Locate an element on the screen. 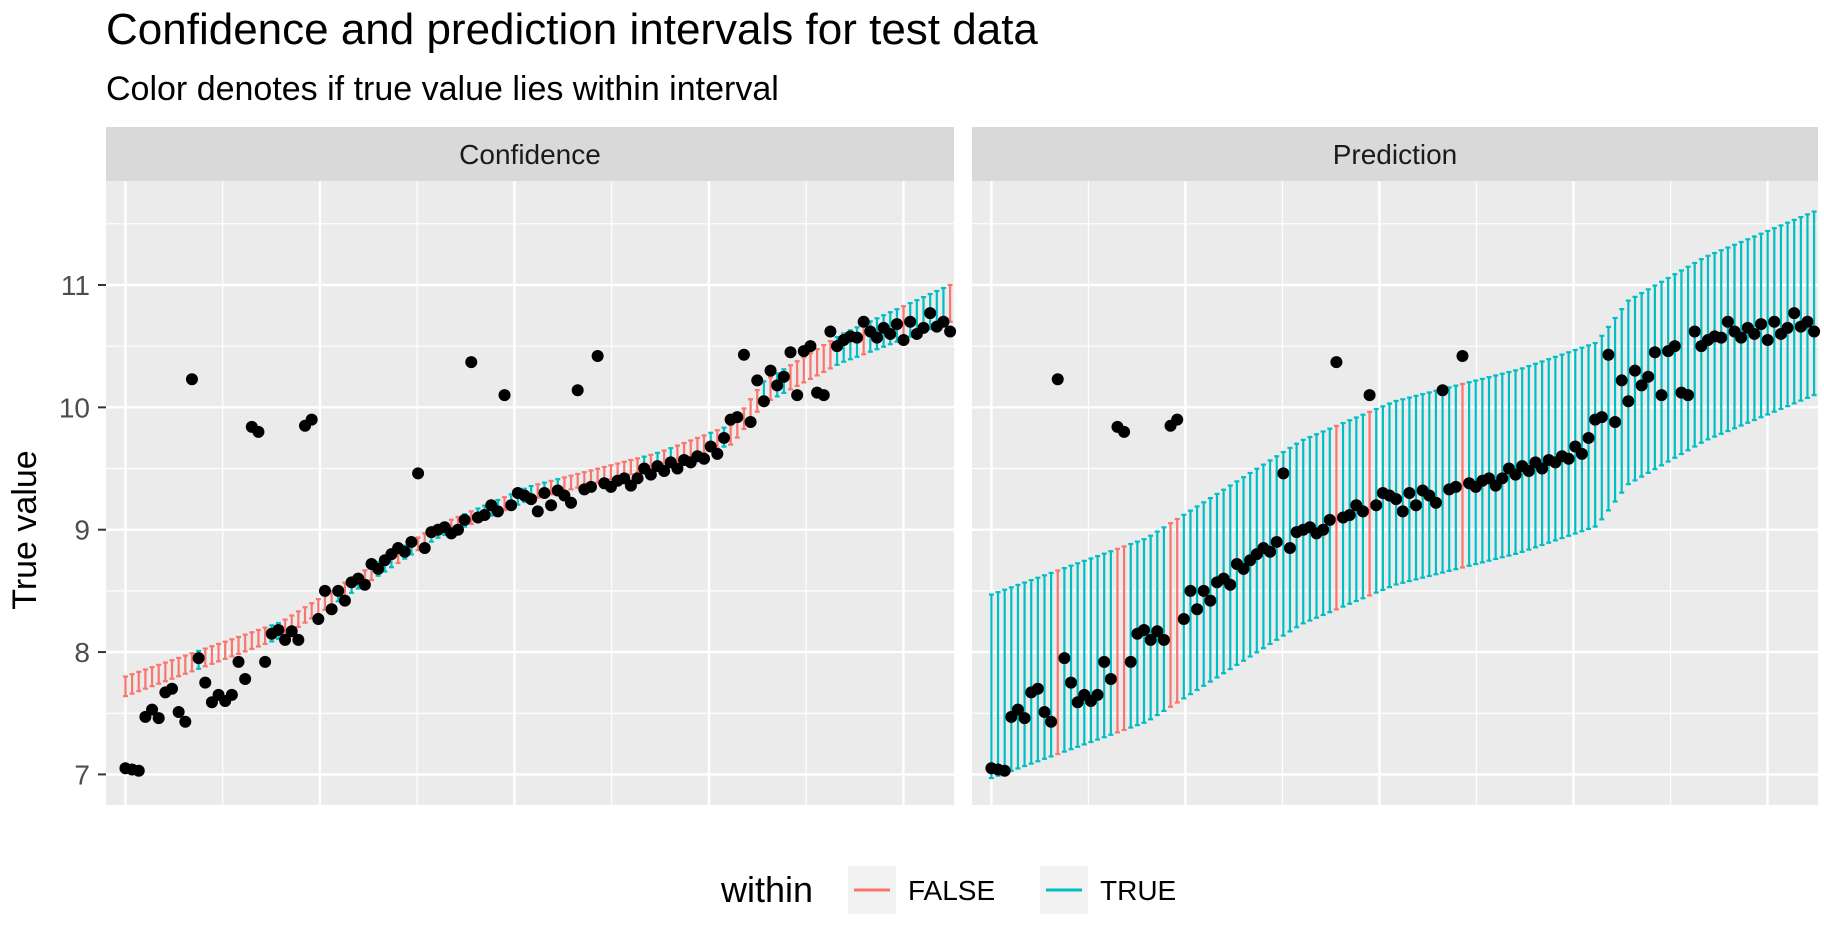 The width and height of the screenshot is (1824, 926). y-tick-label: 7 is located at coordinates (82, 774).